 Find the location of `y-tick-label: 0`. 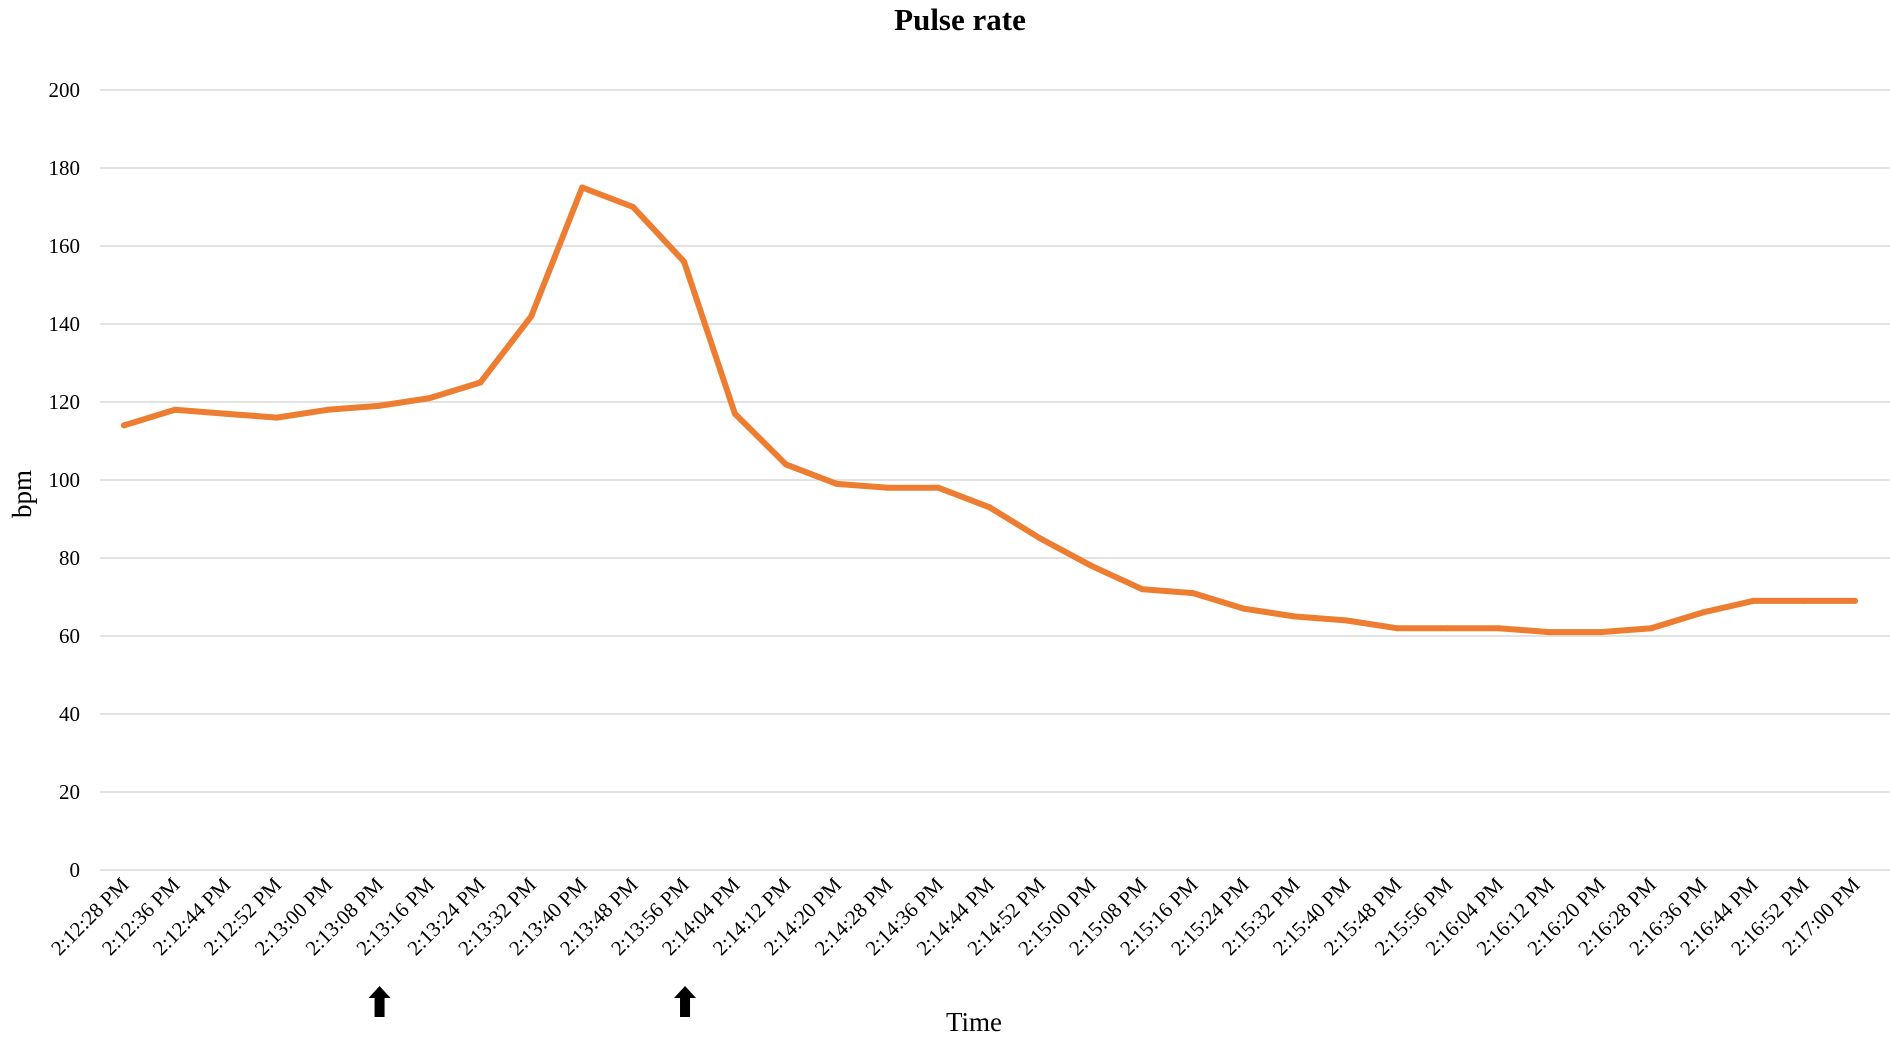

y-tick-label: 0 is located at coordinates (75, 870).